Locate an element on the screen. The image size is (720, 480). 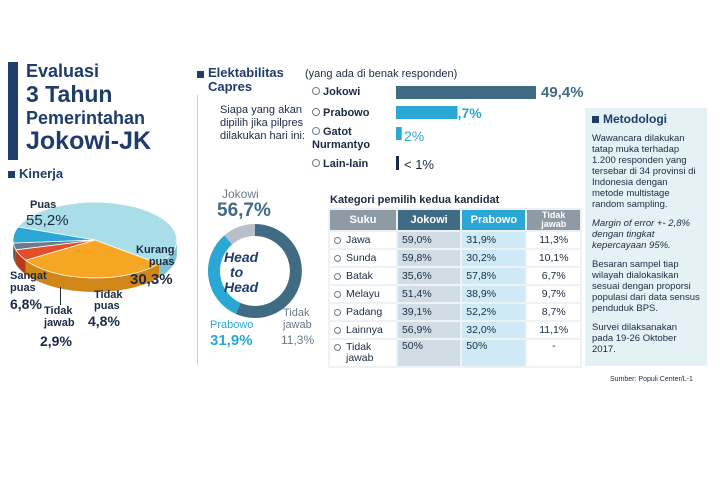
elektabilitas-heading: Elektabilitas Capres is located at coordinates (246, 80).